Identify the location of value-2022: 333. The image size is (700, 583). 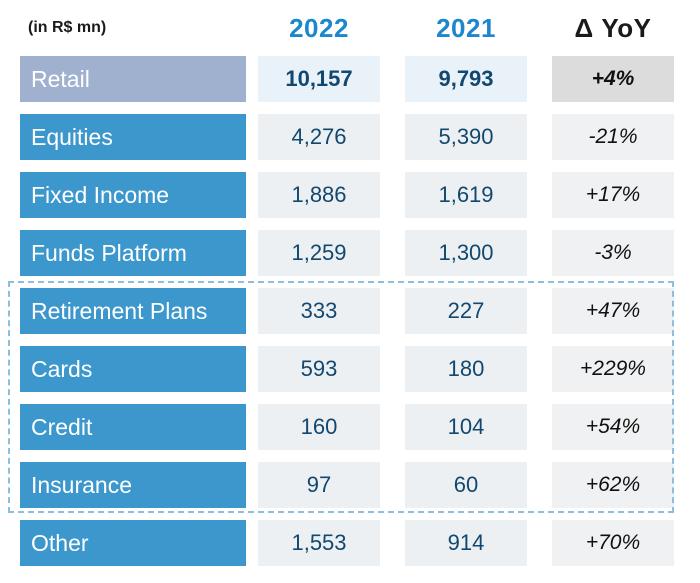
(319, 311).